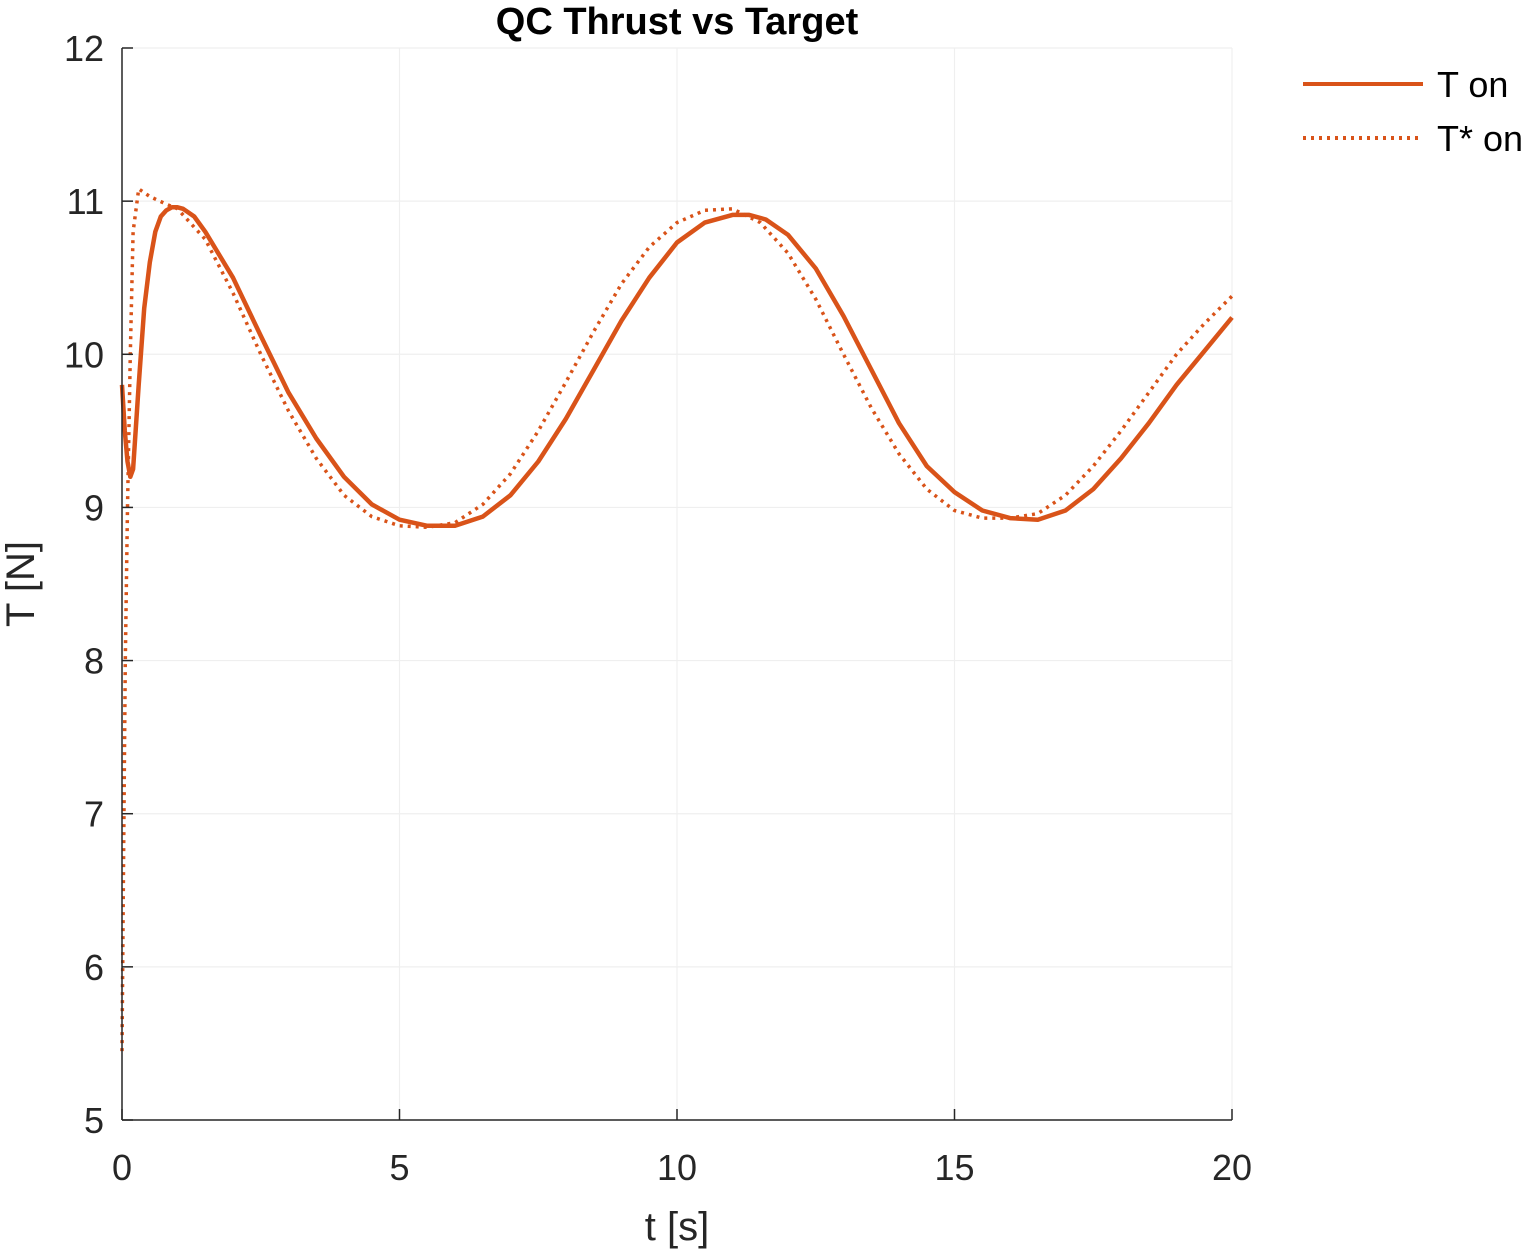 This screenshot has width=1536, height=1253. What do you see at coordinates (1232, 1167) in the screenshot?
I see `x-tick-label: 20` at bounding box center [1232, 1167].